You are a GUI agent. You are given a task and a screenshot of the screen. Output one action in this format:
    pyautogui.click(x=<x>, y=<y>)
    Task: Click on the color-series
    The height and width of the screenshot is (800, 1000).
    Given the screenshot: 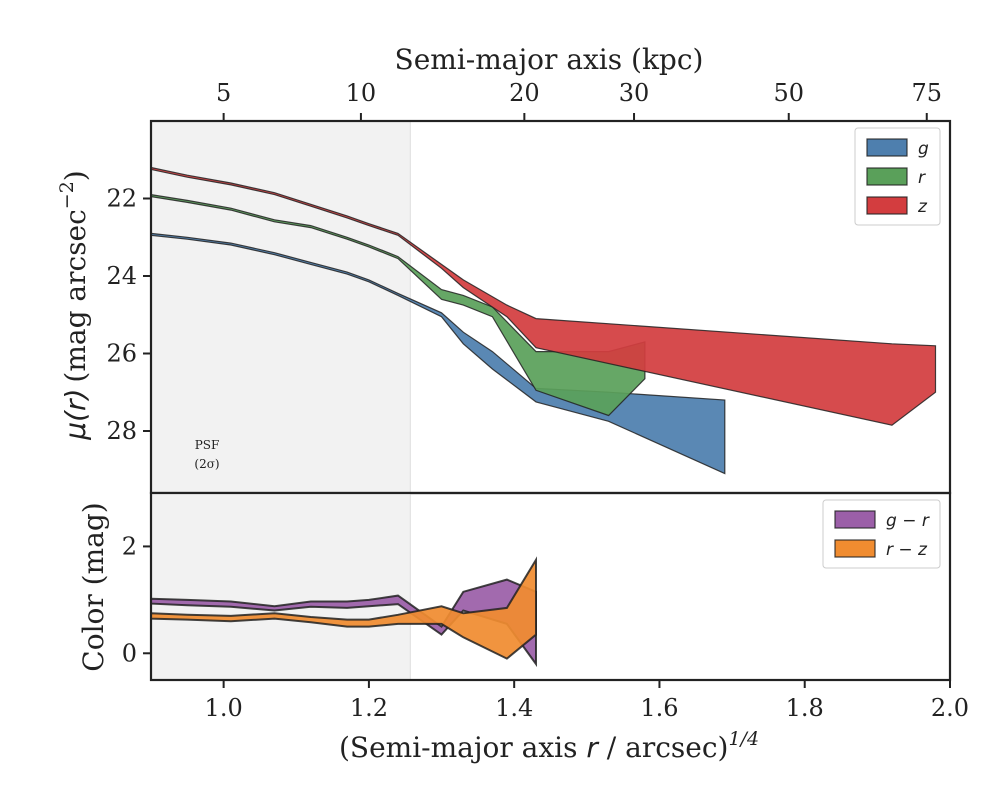 What is the action you would take?
    pyautogui.click(x=343, y=612)
    